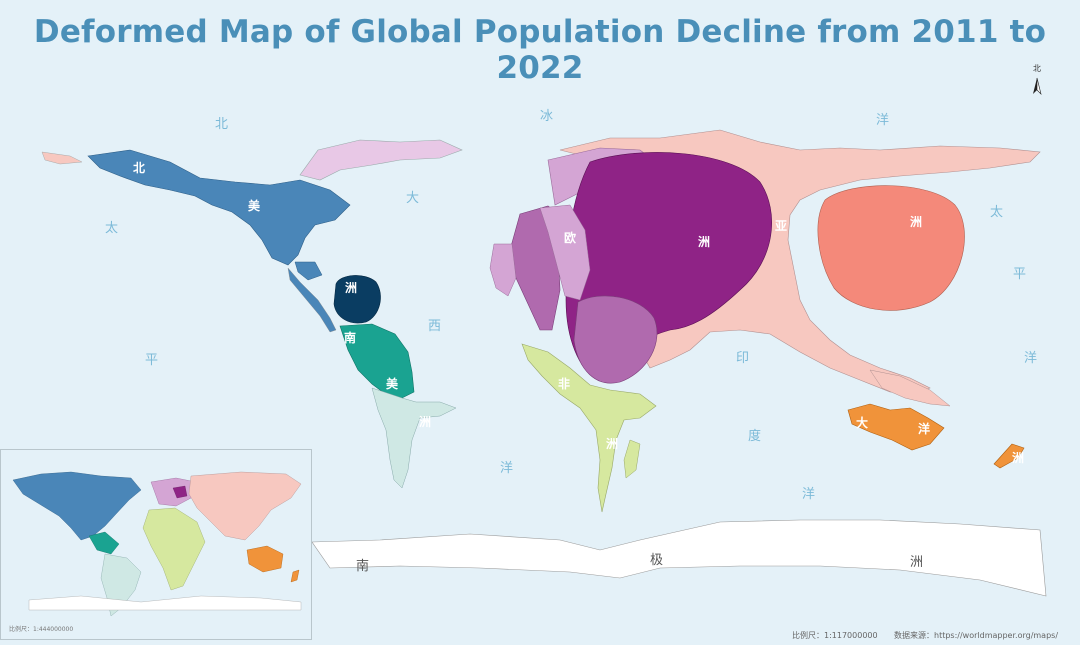 This screenshot has width=1080, height=645. I want to click on southeast-asia, so click(910, 388).